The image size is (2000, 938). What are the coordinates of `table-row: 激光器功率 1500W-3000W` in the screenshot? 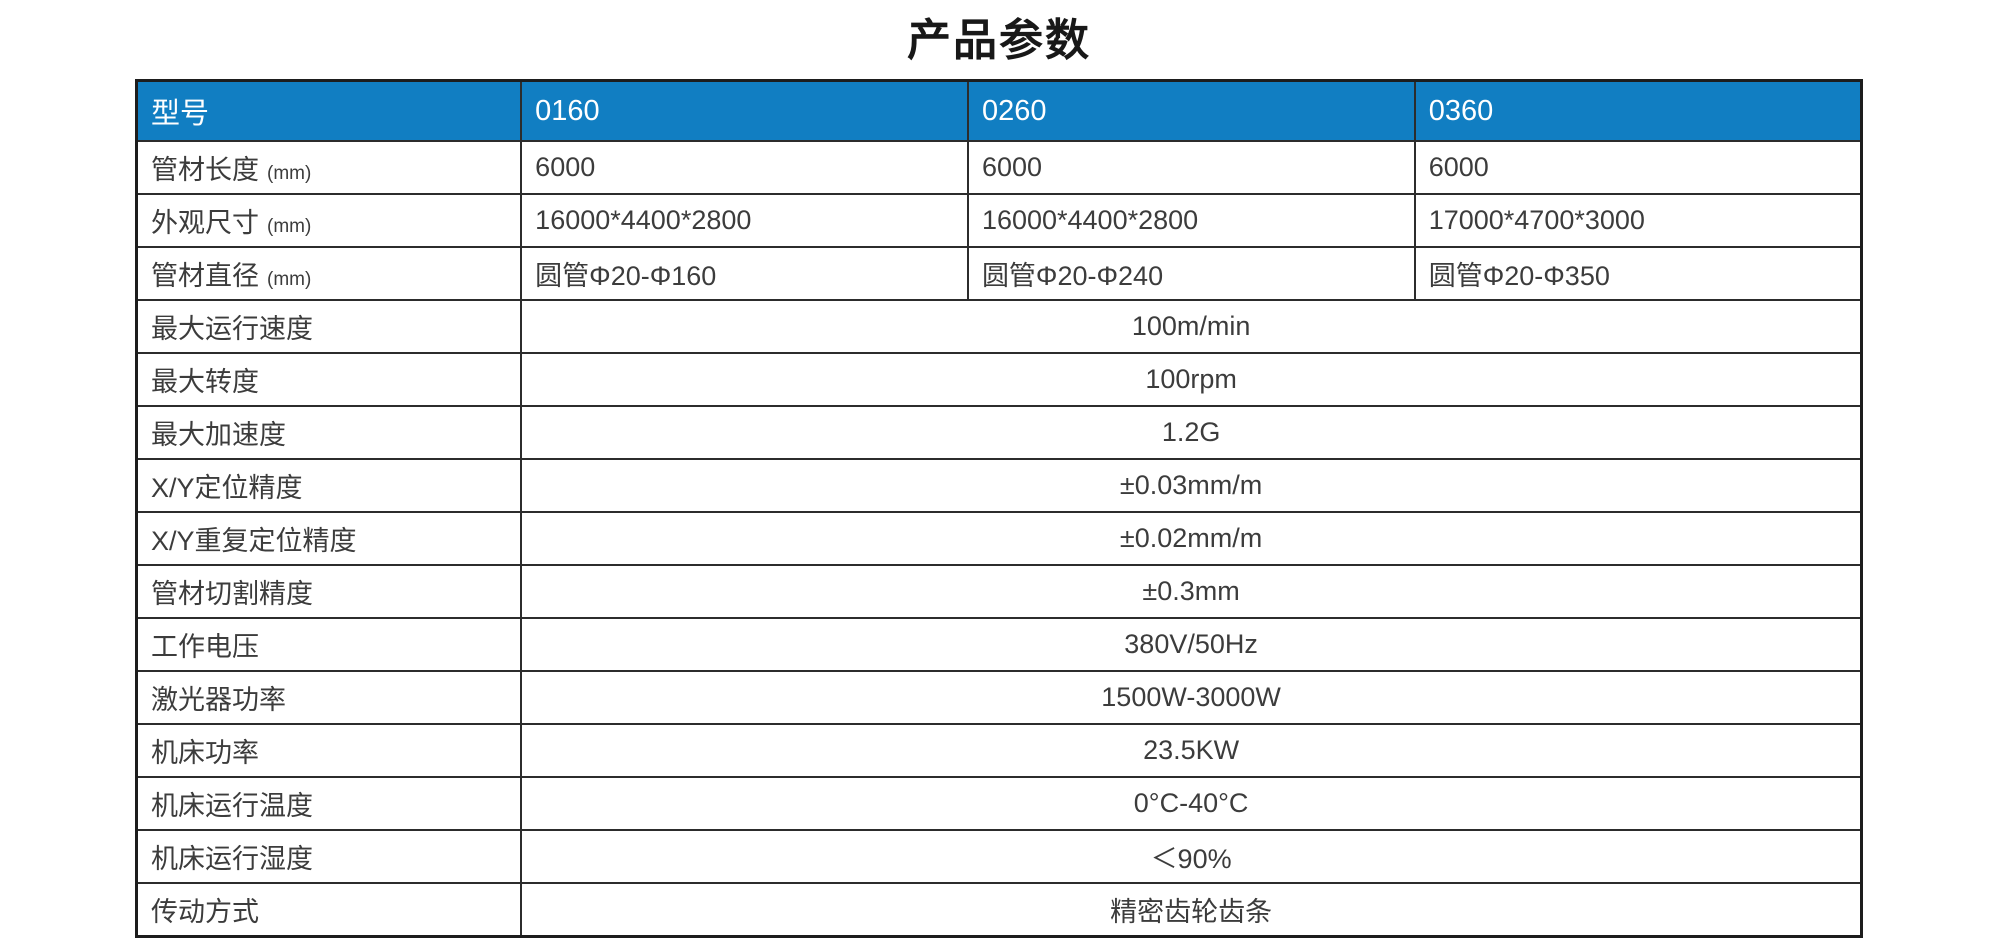 It's located at (999, 697).